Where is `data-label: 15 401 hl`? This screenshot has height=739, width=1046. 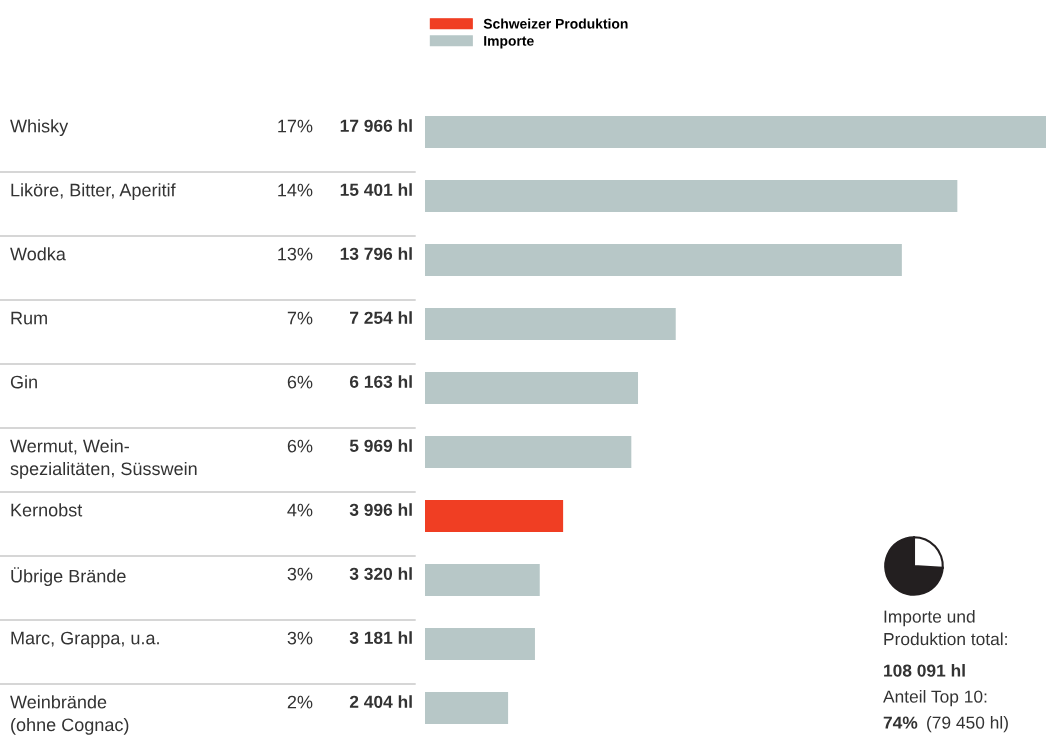
data-label: 15 401 hl is located at coordinates (376, 189).